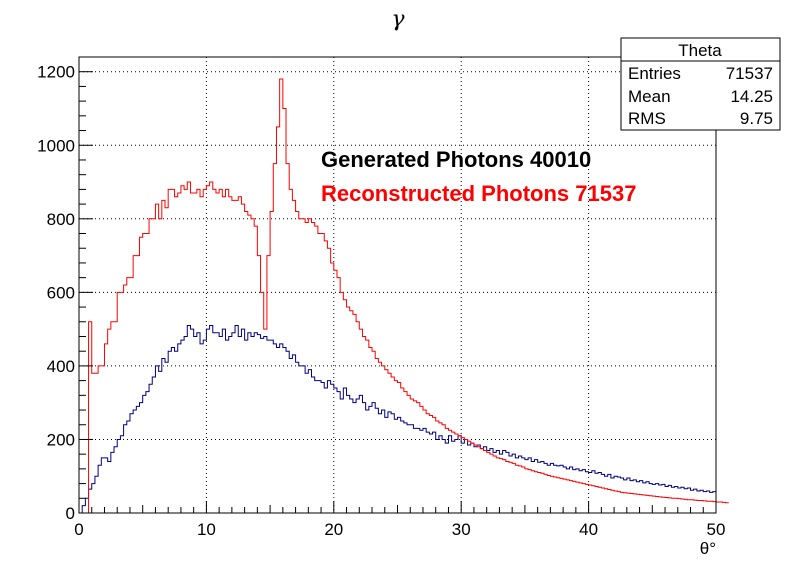 The image size is (796, 572). I want to click on stats-mean-value: 14.25, so click(751, 96).